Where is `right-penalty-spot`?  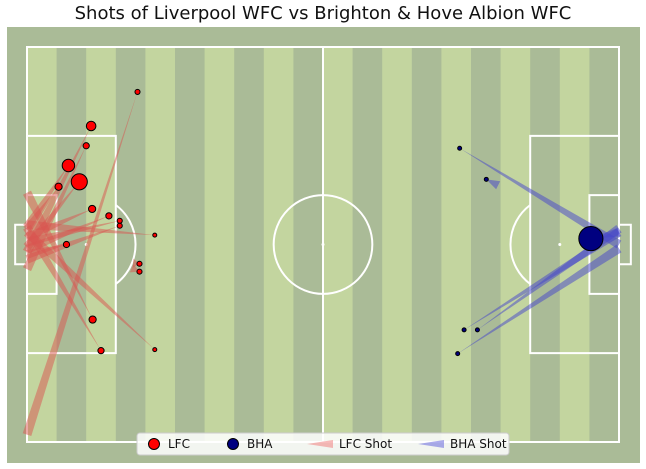 right-penalty-spot is located at coordinates (560, 244).